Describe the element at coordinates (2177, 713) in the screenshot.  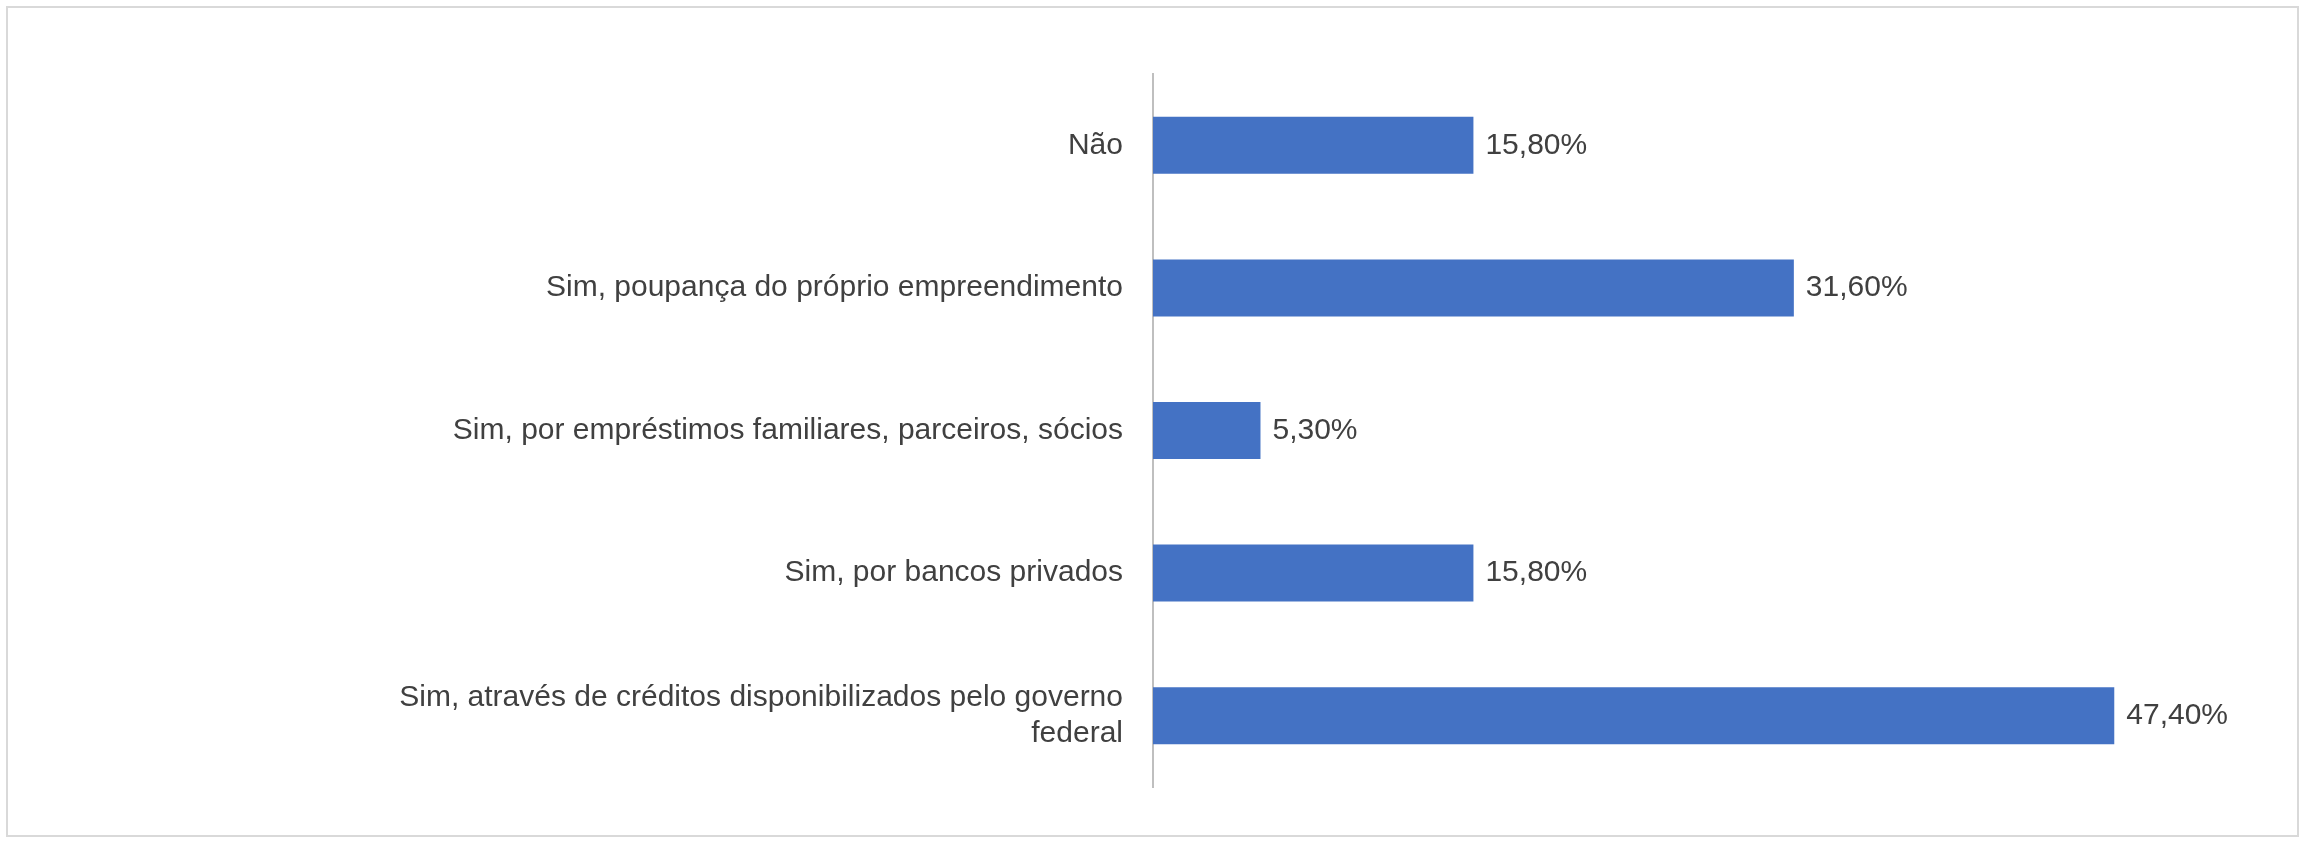
I see `data-label: 47,40%` at that location.